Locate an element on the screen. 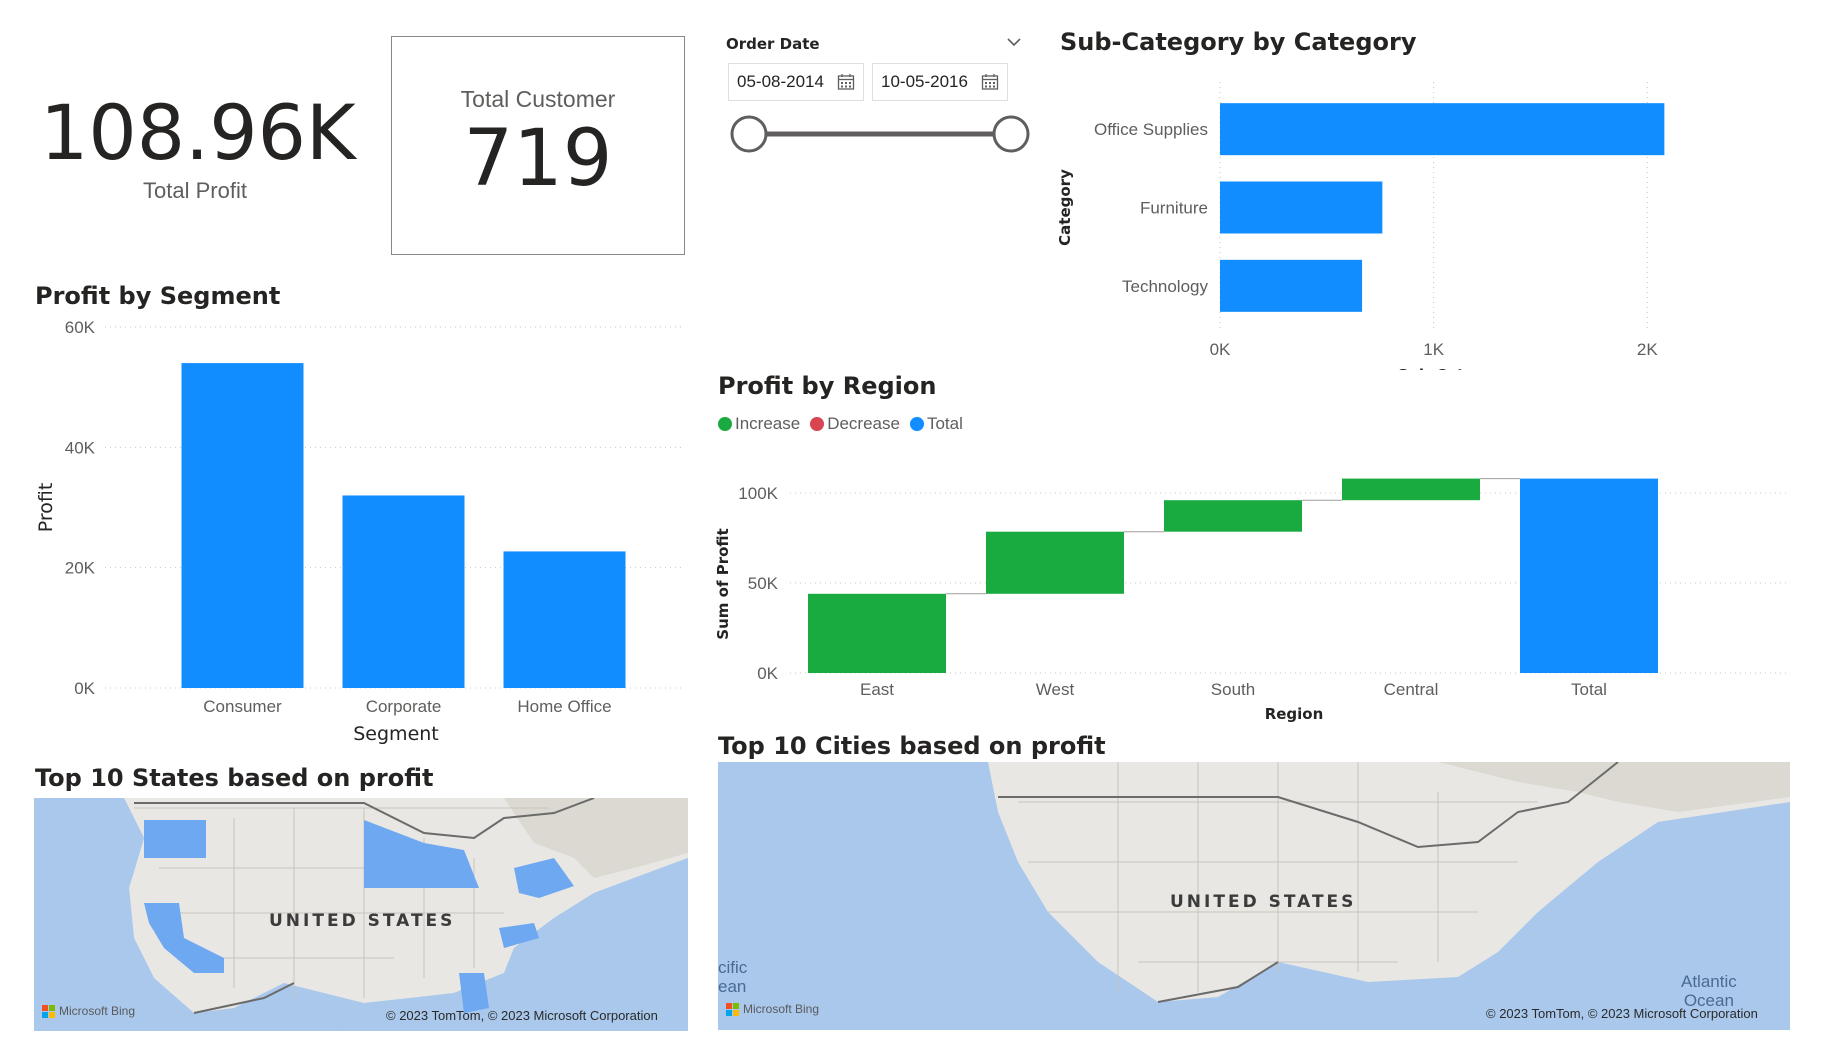 Image resolution: width=1826 pixels, height=1049 pixels. legend-item-increase: Increase is located at coordinates (759, 424).